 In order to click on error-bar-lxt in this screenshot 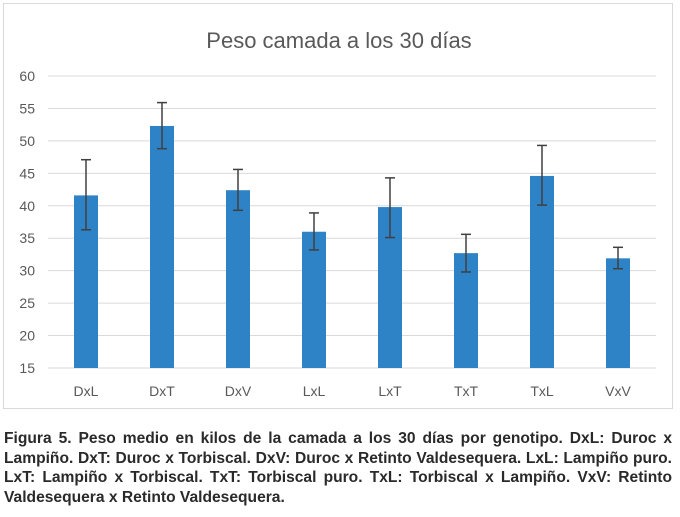, I will do `click(390, 208)`.